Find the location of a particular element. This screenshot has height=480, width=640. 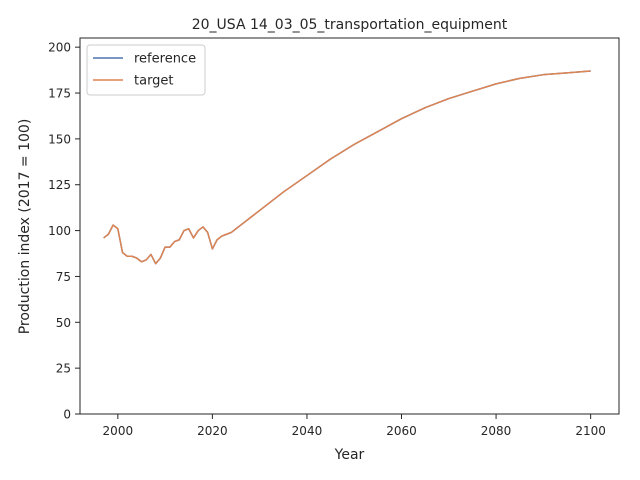

x-tick-label: 2100 is located at coordinates (590, 431).